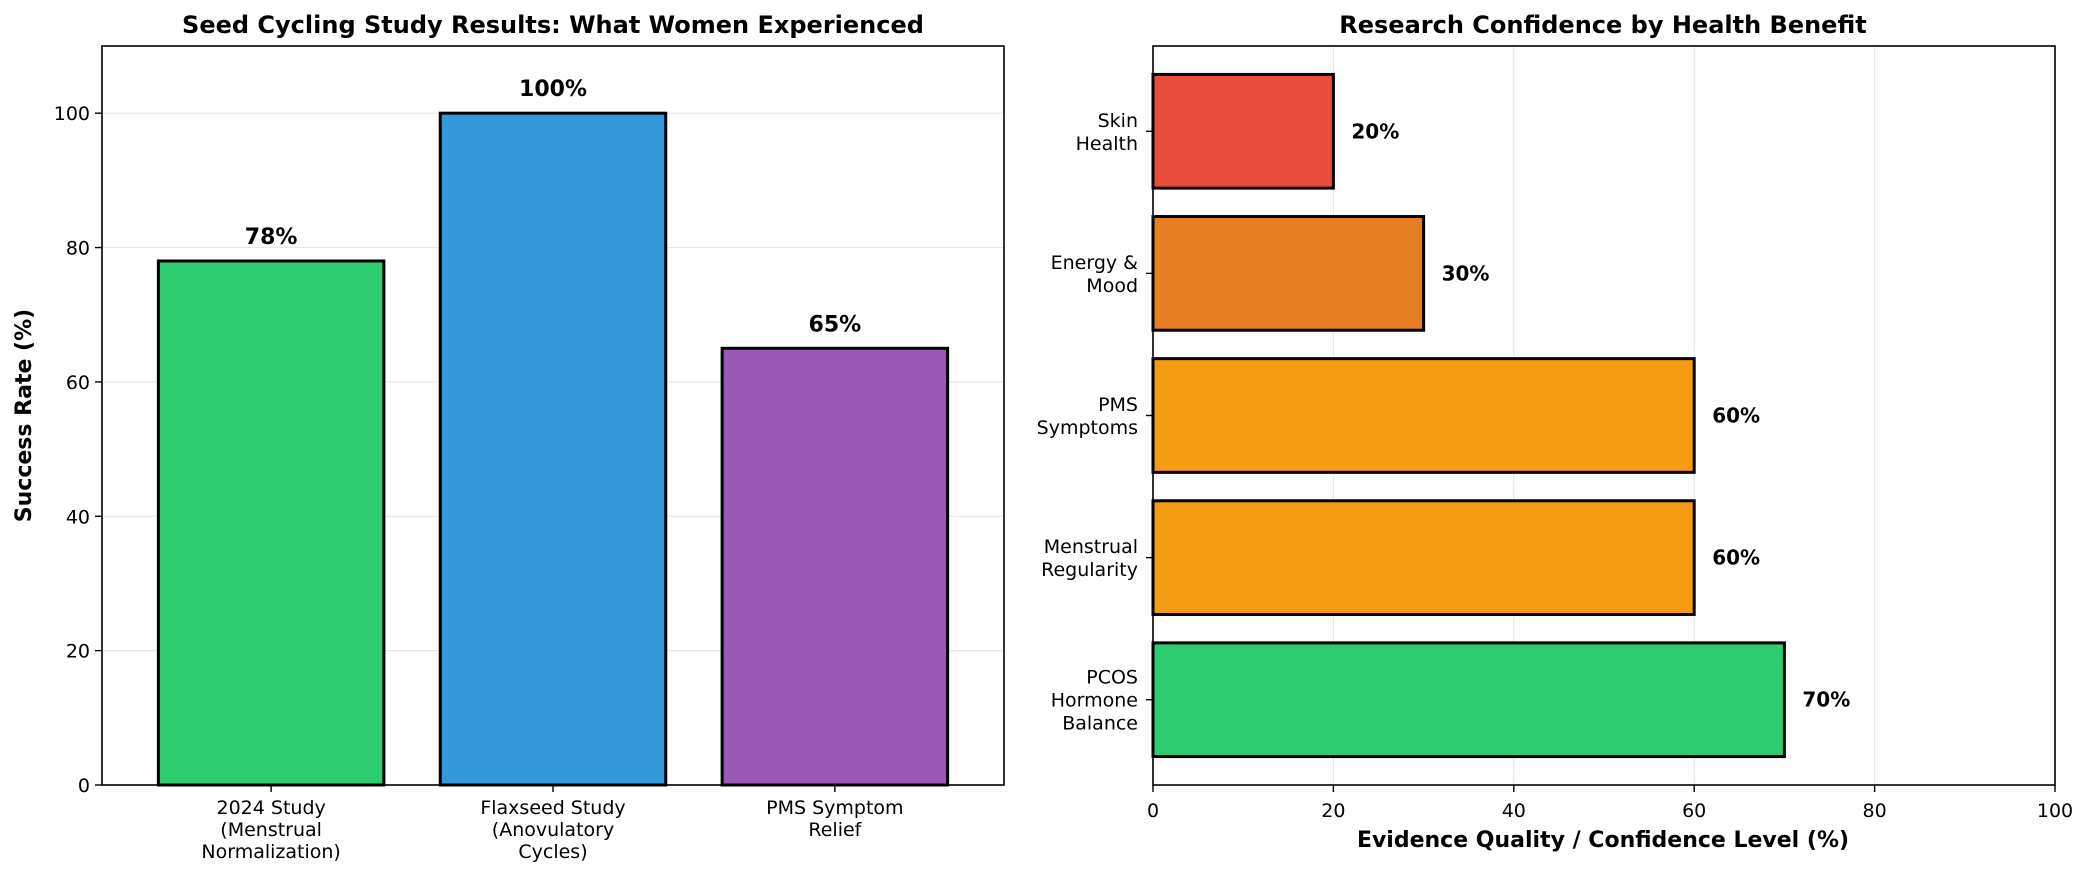 This screenshot has width=2085, height=879. I want to click on tick-label-line: Normalization), so click(270, 852).